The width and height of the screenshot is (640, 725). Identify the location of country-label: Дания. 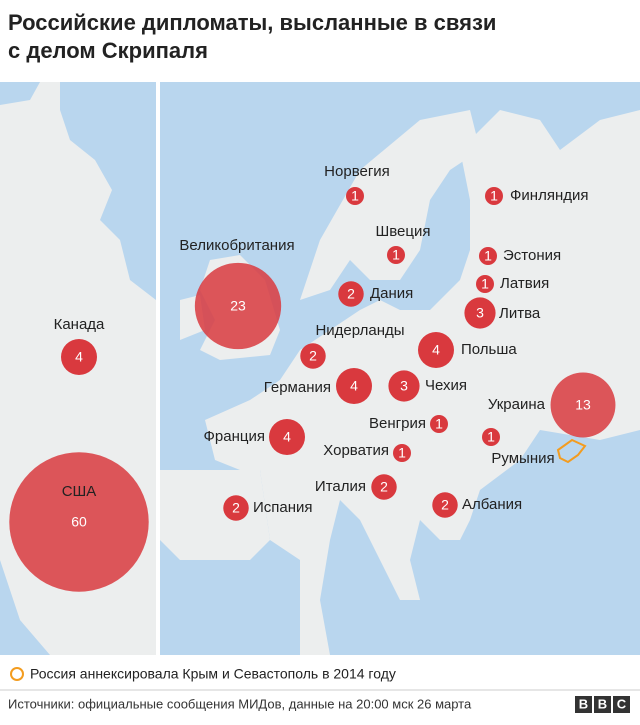
(391, 293).